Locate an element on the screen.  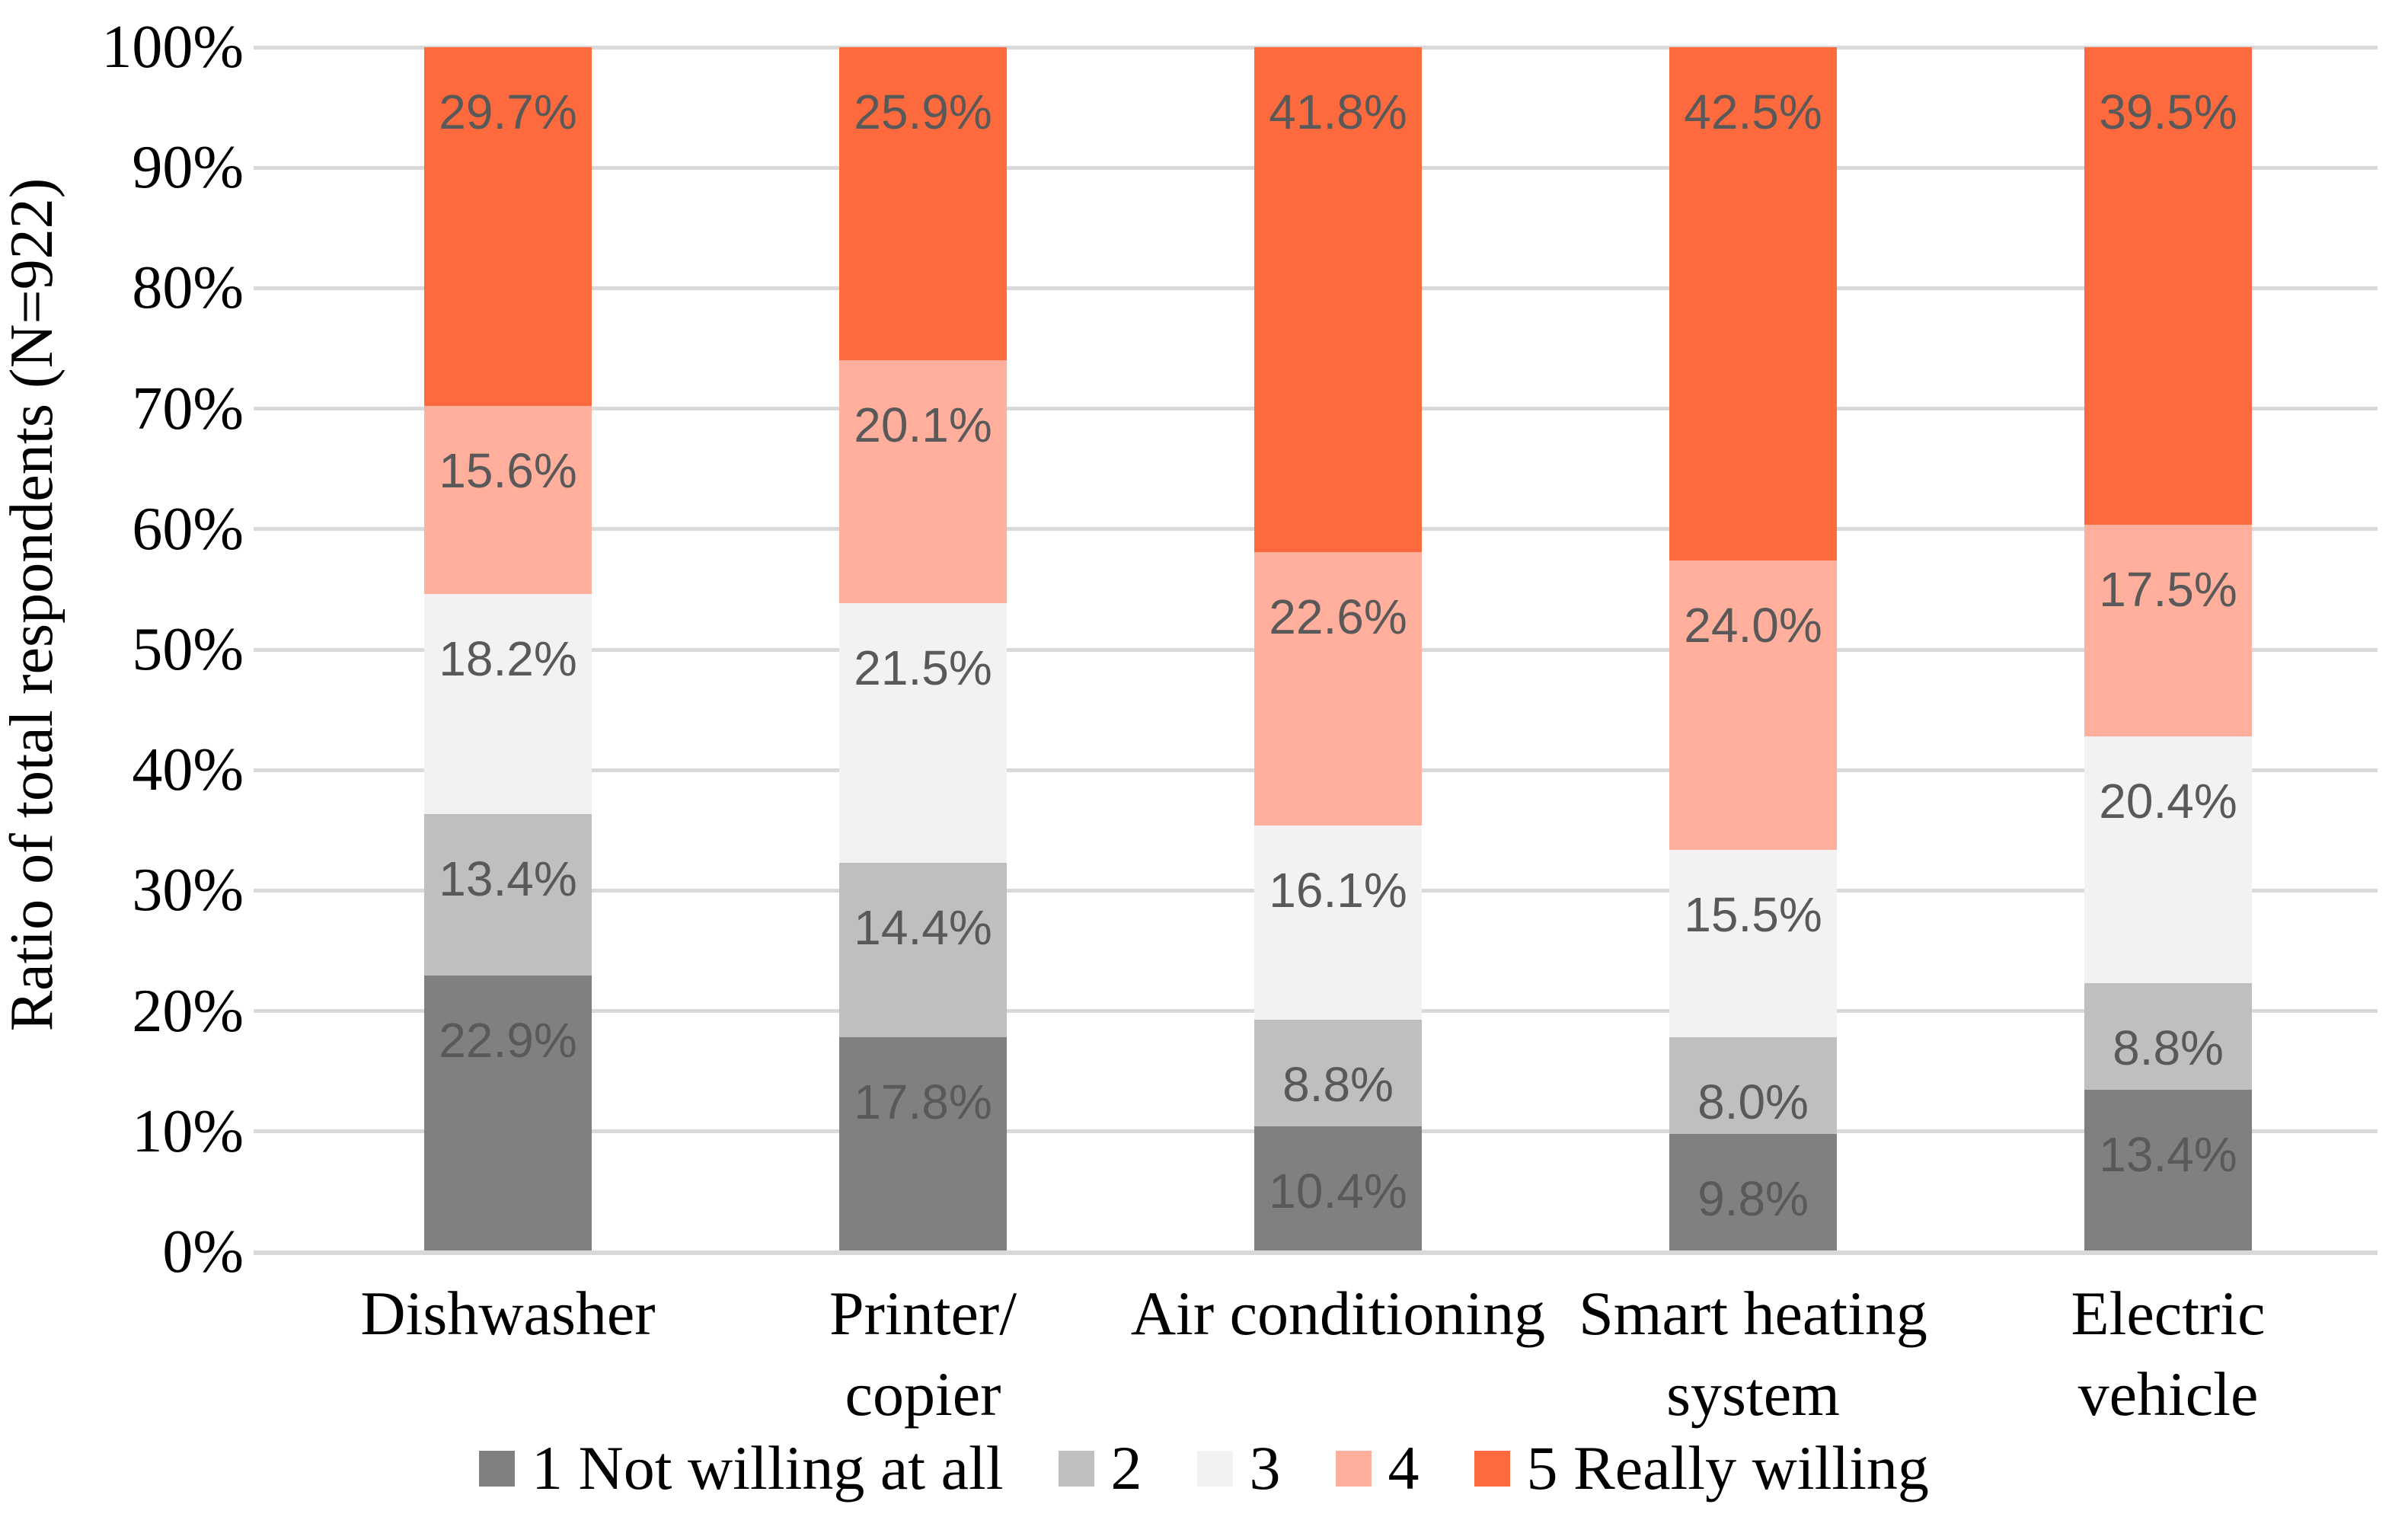
data-label: 16.1% is located at coordinates (1338, 890).